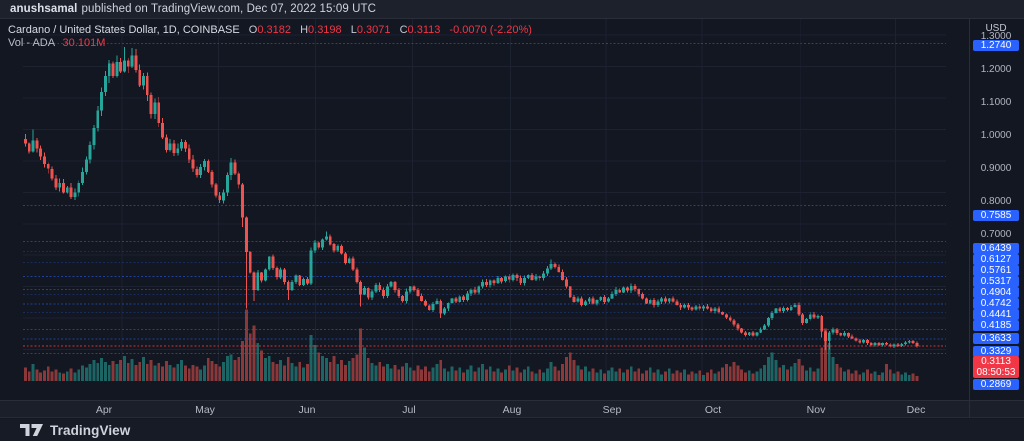 This screenshot has height=441, width=1024. I want to click on alert-price-label: 0.6127, so click(996, 259).